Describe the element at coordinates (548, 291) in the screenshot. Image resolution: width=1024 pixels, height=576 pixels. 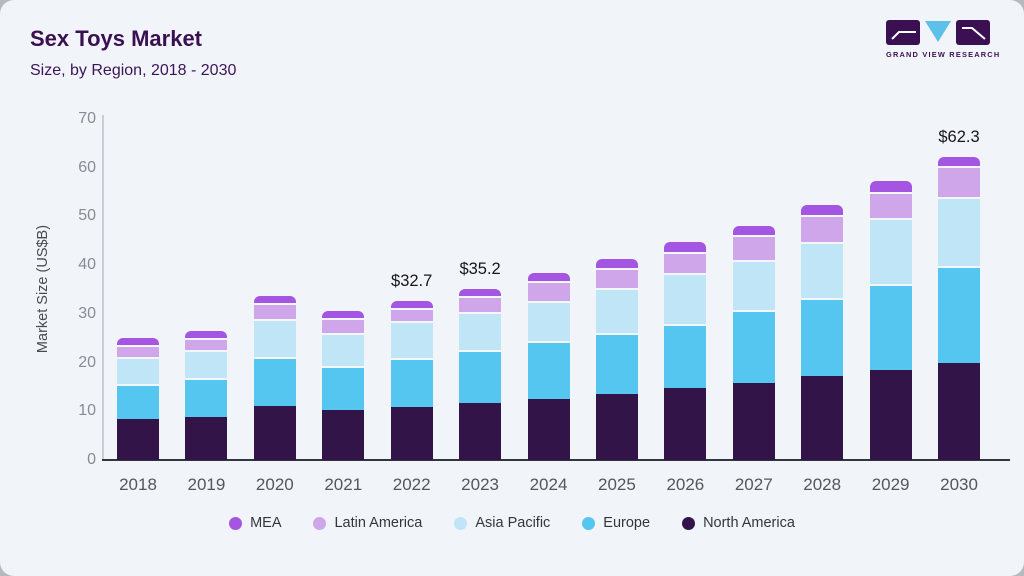
I see `bar-2024-segment-latin-america` at that location.